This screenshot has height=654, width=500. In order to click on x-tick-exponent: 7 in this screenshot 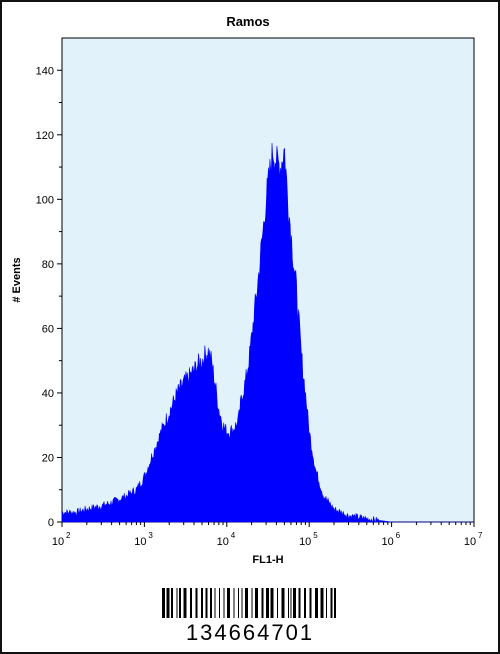, I will do `click(480, 535)`.